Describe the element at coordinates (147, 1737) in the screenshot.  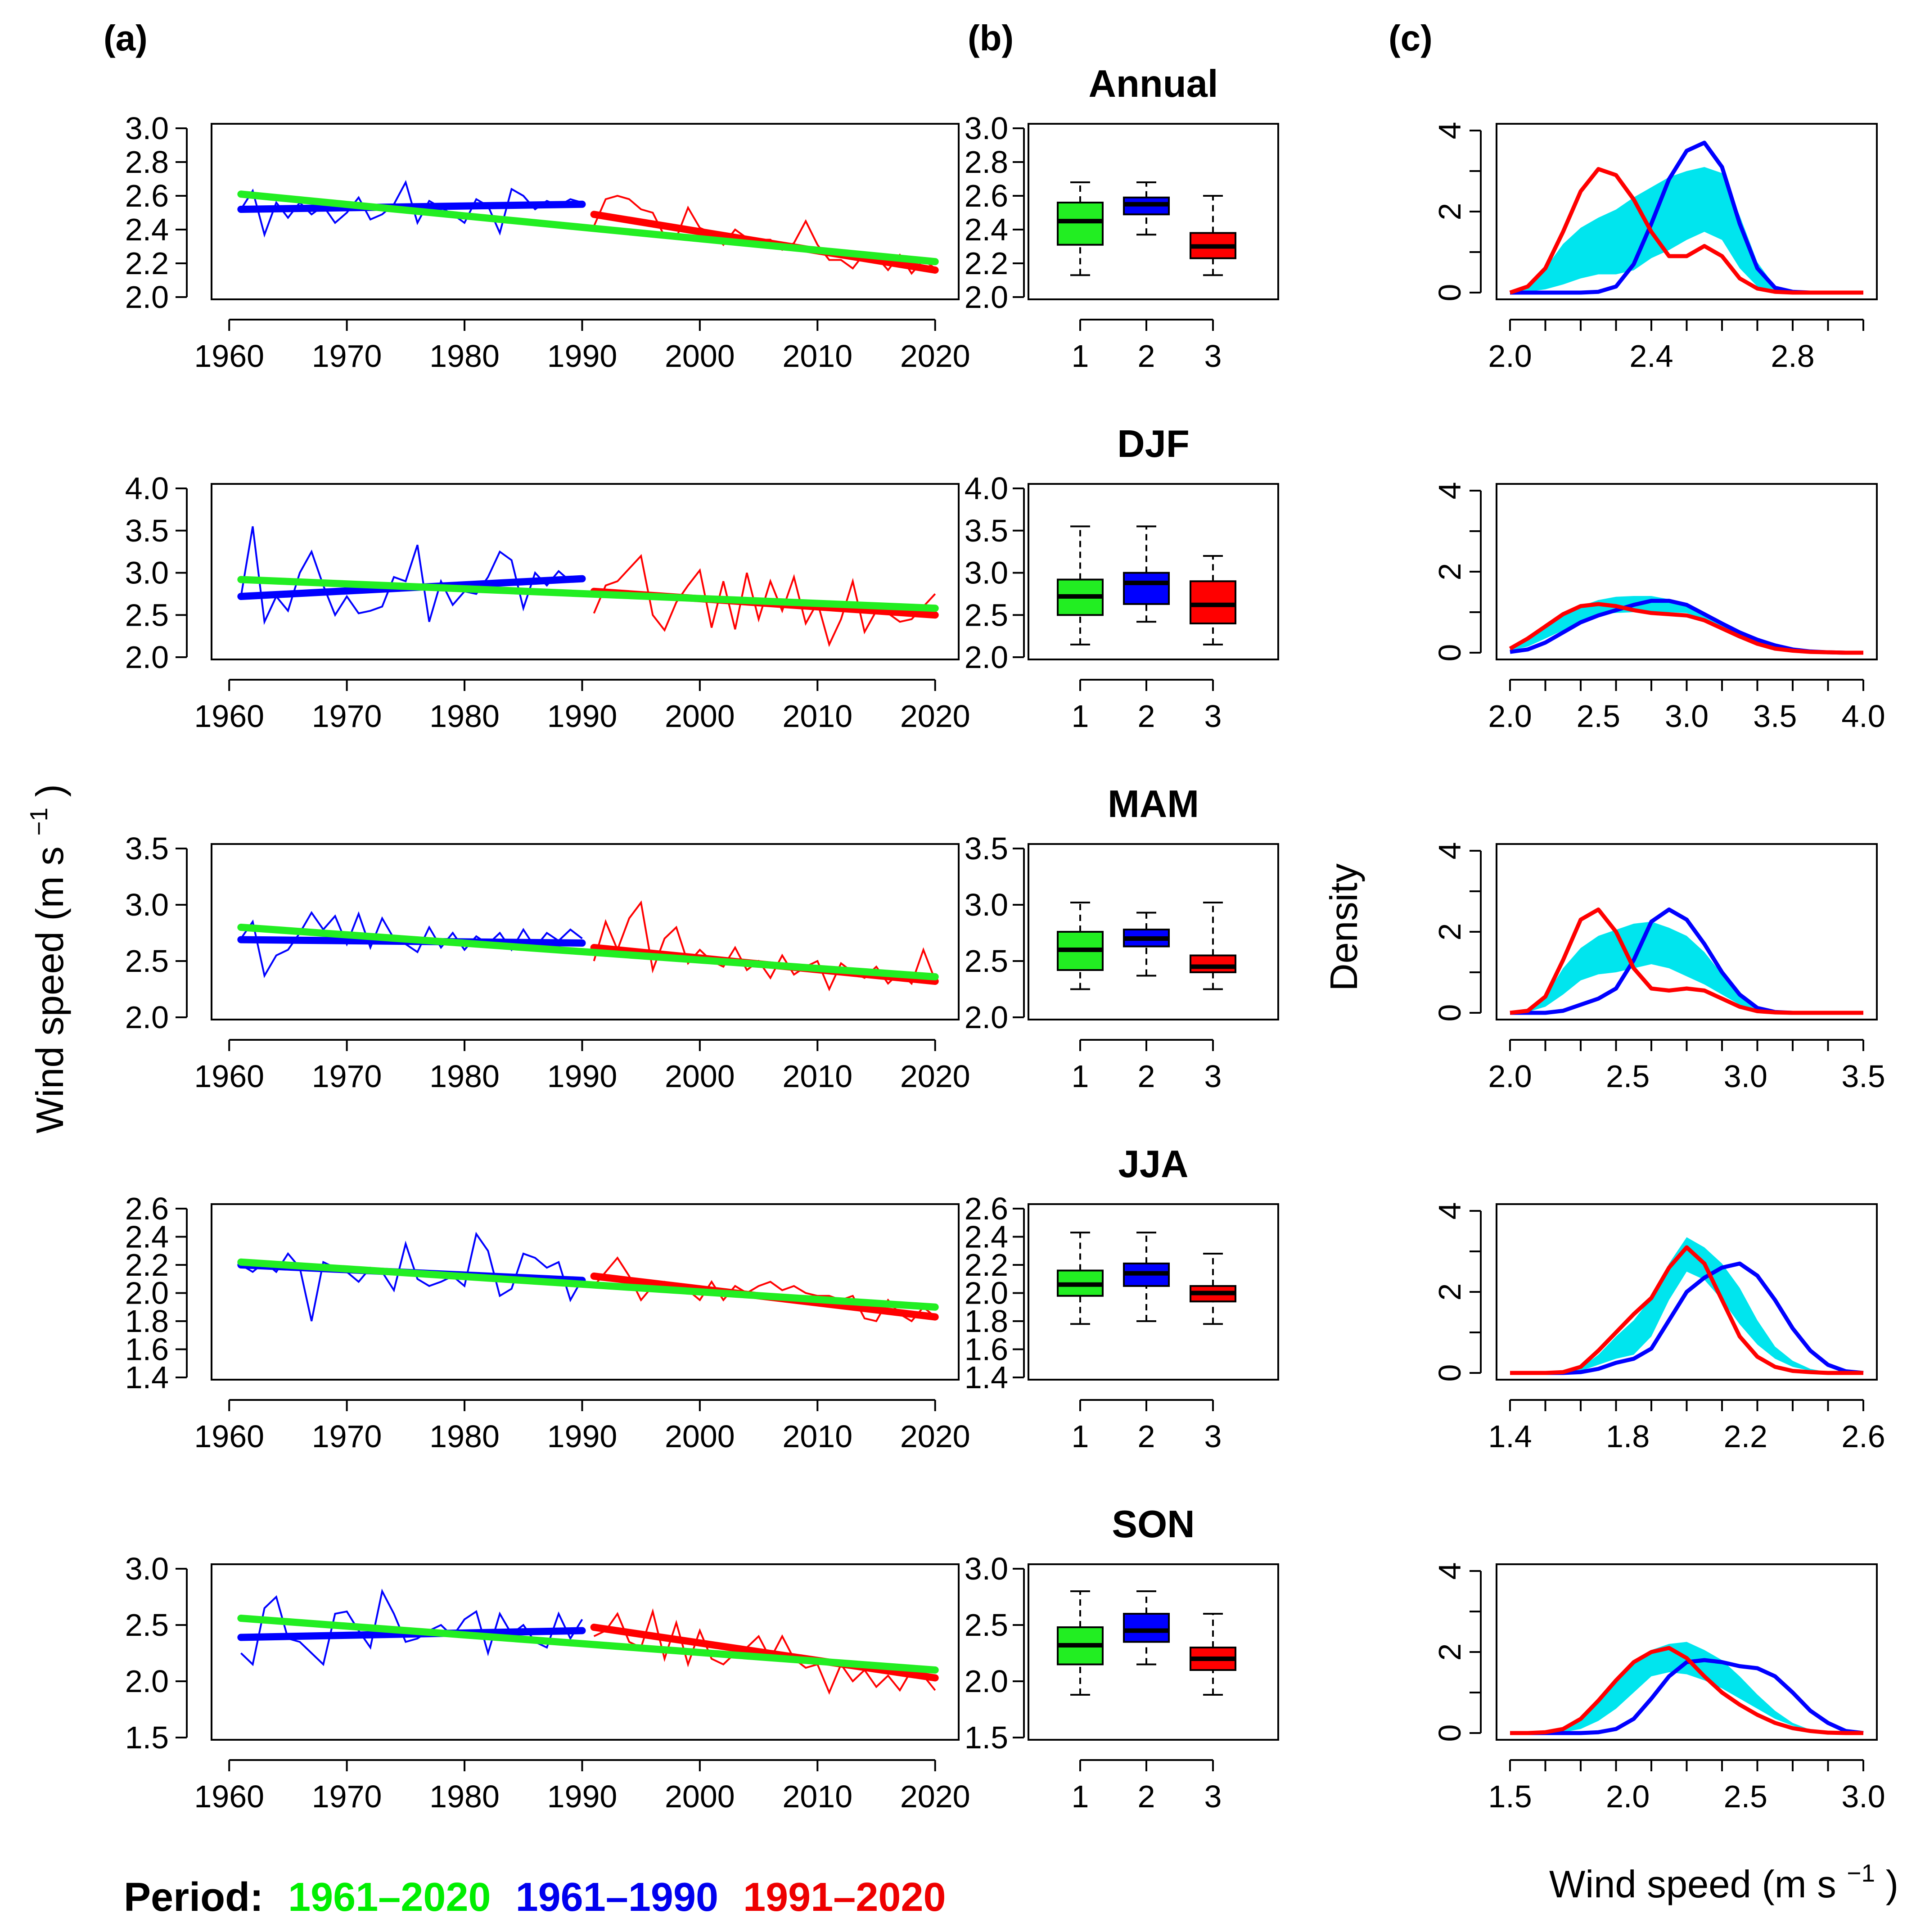
I see `y-tick-label: 1.5` at that location.